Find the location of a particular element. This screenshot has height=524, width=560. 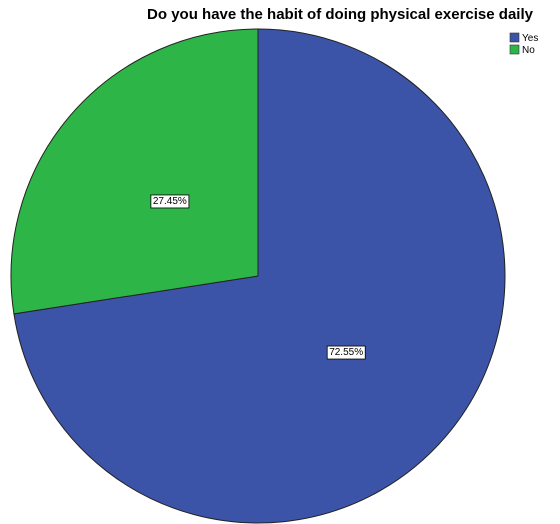

data-label-yes: 72.55% is located at coordinates (346, 352).